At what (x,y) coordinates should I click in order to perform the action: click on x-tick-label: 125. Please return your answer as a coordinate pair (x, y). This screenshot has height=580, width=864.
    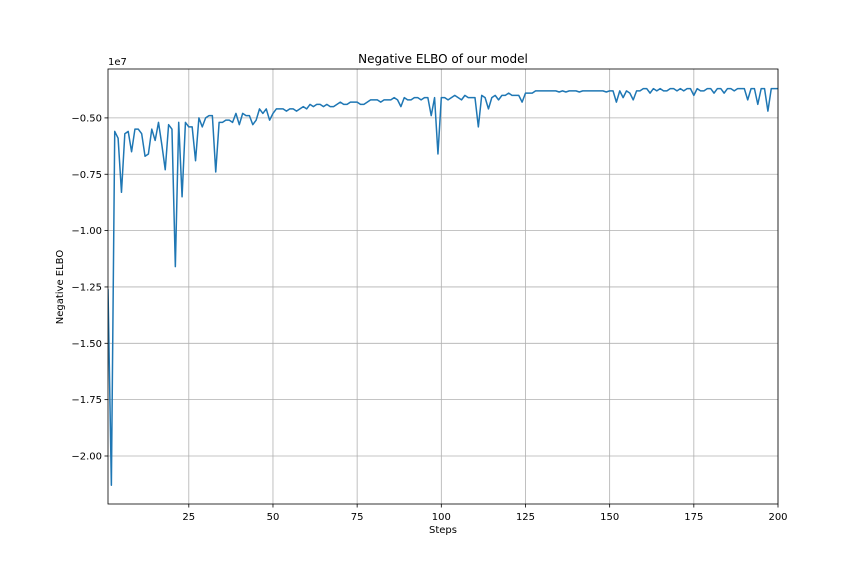
    Looking at the image, I should click on (525, 517).